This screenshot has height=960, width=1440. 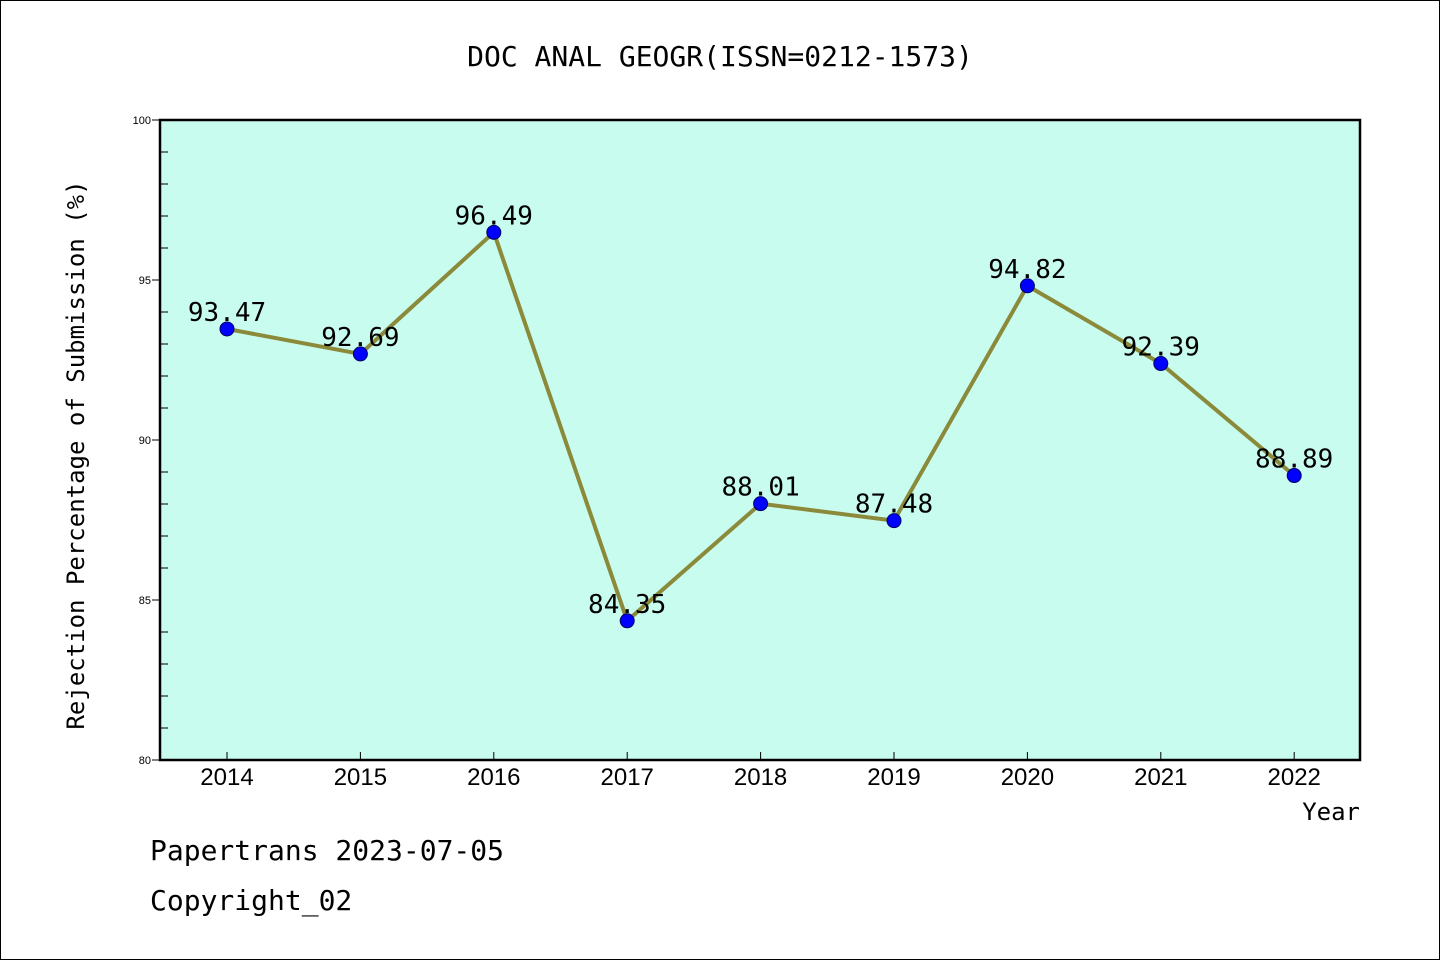 I want to click on x-axis: 2014 2015 2016 2017 2018 2019 2020 2021 2022, so click(x=760, y=771).